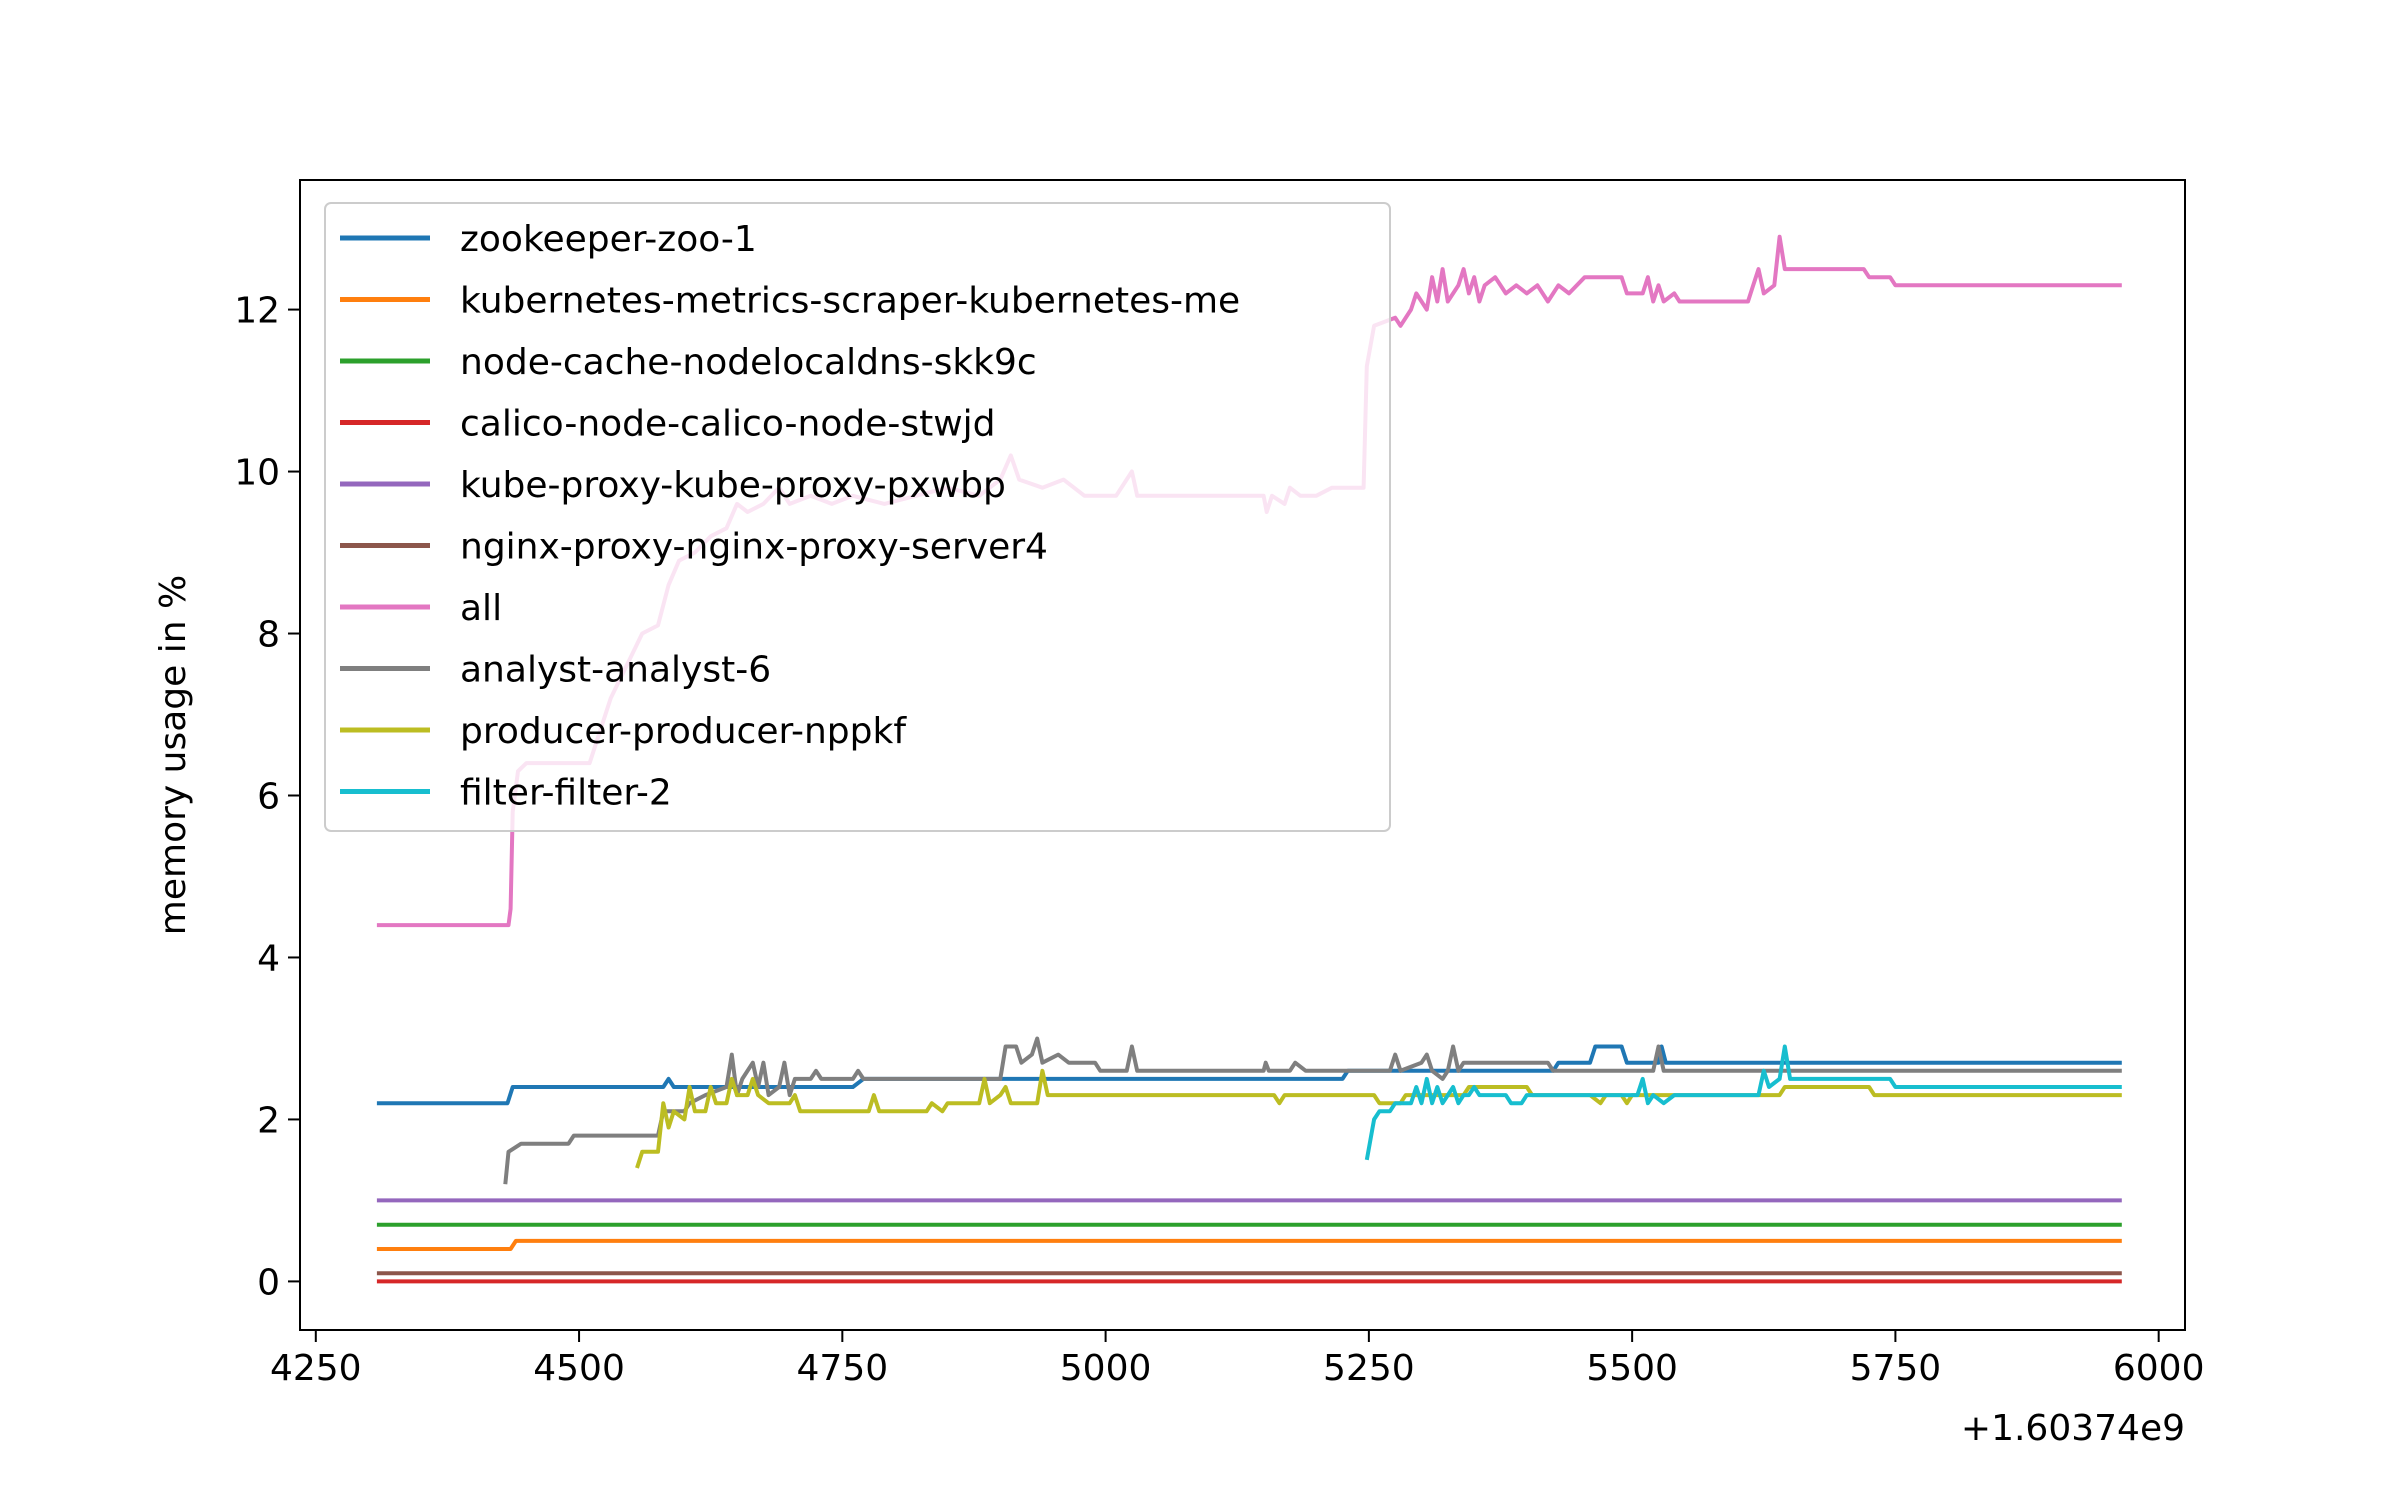 The image size is (2400, 1500). What do you see at coordinates (566, 793) in the screenshot?
I see `legend-label: filter-filter-2` at bounding box center [566, 793].